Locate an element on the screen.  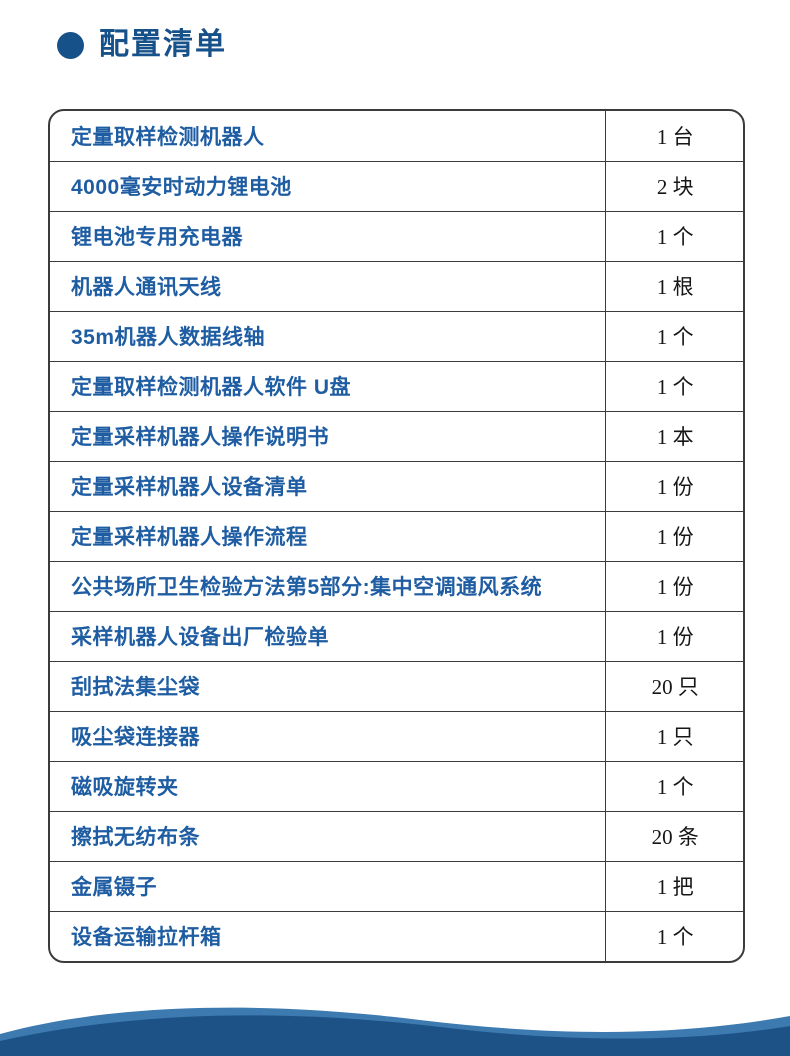
table-row: 定量取样检测机器人软件 U盘 1 个 is located at coordinates (396, 386).